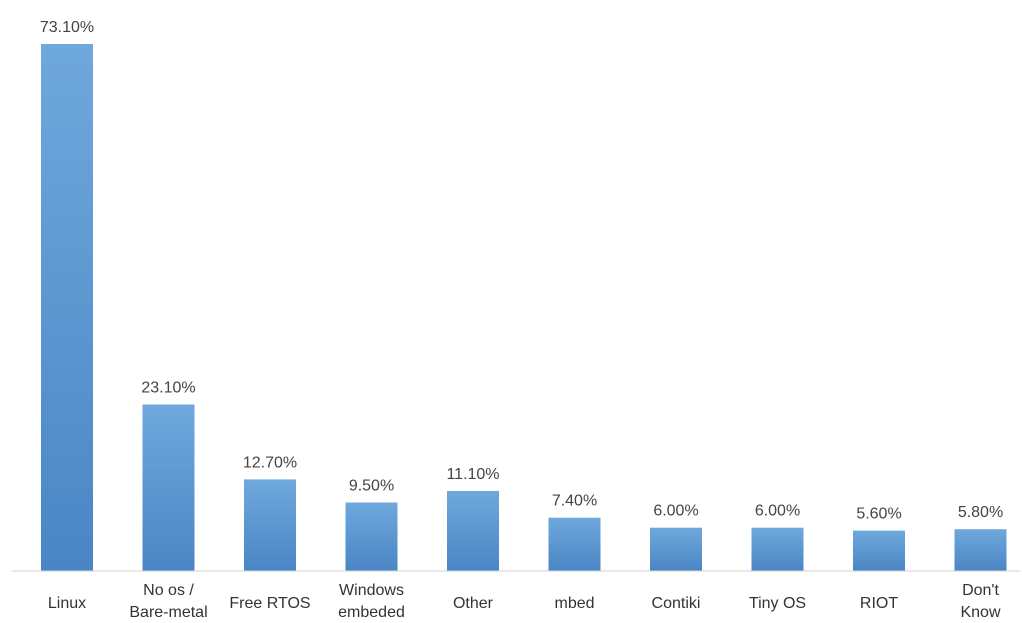  Describe the element at coordinates (371, 590) in the screenshot. I see `category-label-line: Windows` at that location.